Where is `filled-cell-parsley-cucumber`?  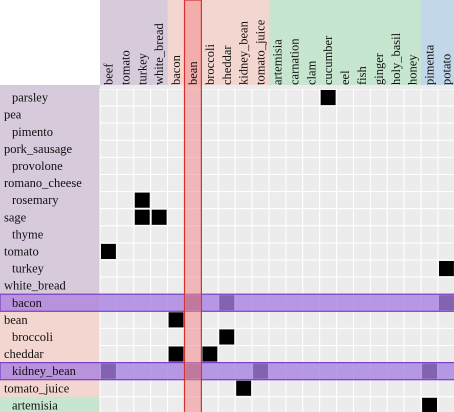
filled-cell-parsley-cucumber is located at coordinates (328, 97).